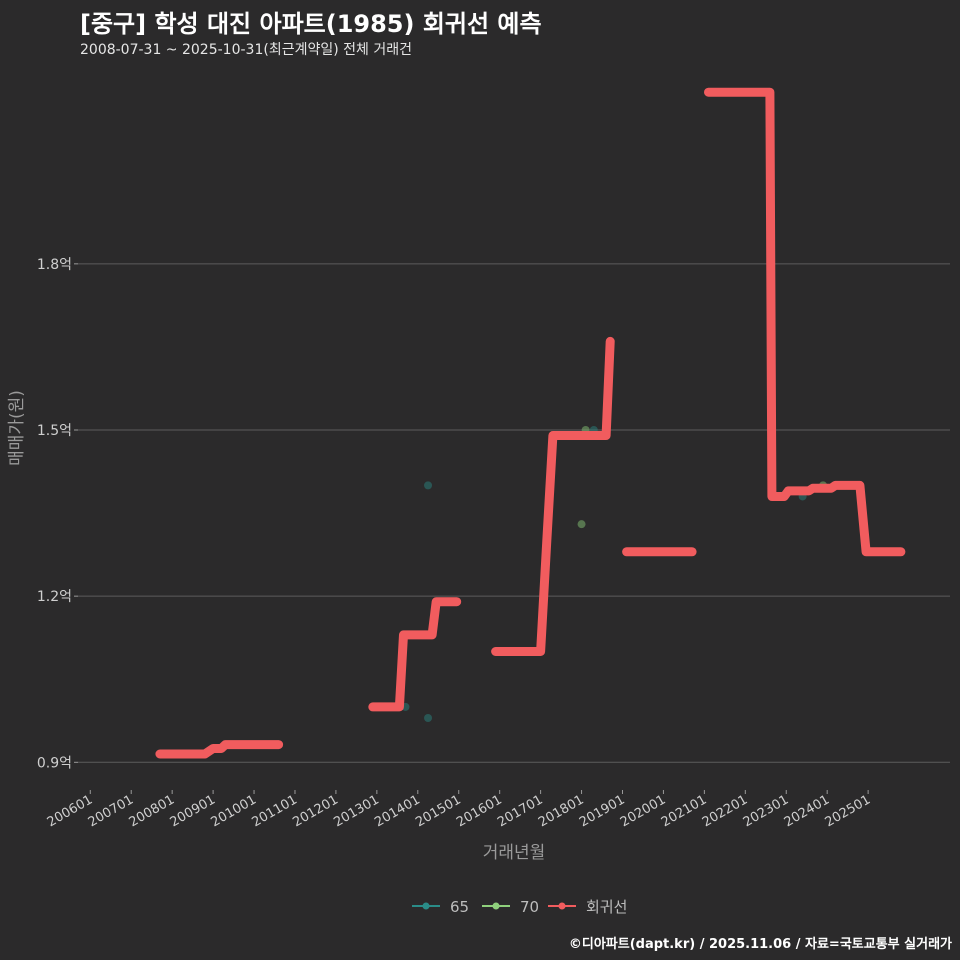 This screenshot has height=960, width=960. I want to click on x-tick-label: 201301, so click(356, 811).